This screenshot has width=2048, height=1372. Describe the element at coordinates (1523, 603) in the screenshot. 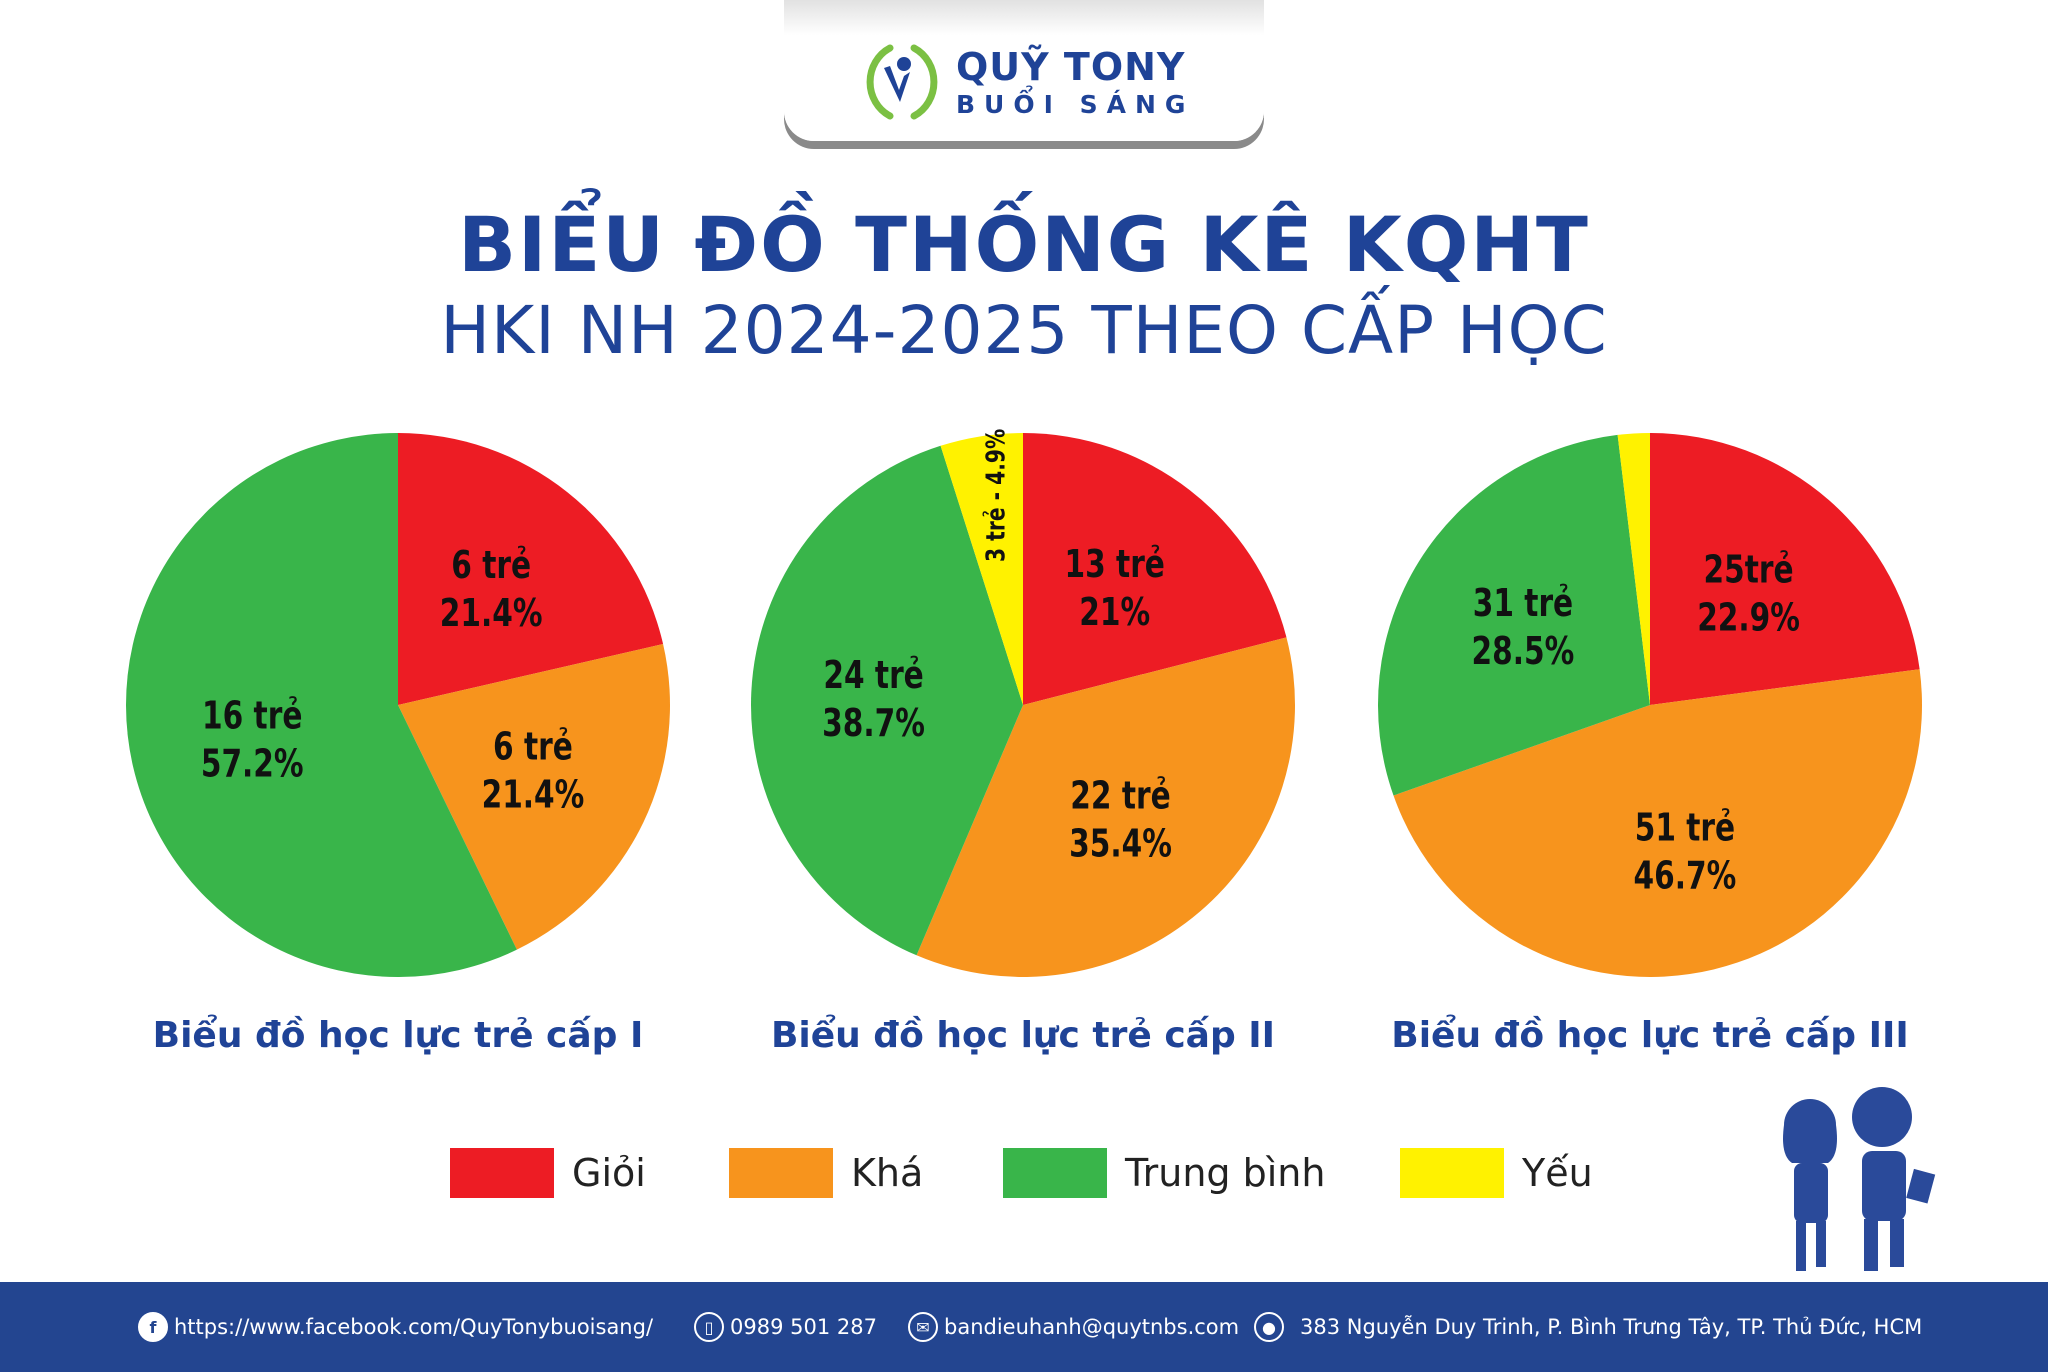

I see `pie-label-3-2: 31 trẻ` at that location.